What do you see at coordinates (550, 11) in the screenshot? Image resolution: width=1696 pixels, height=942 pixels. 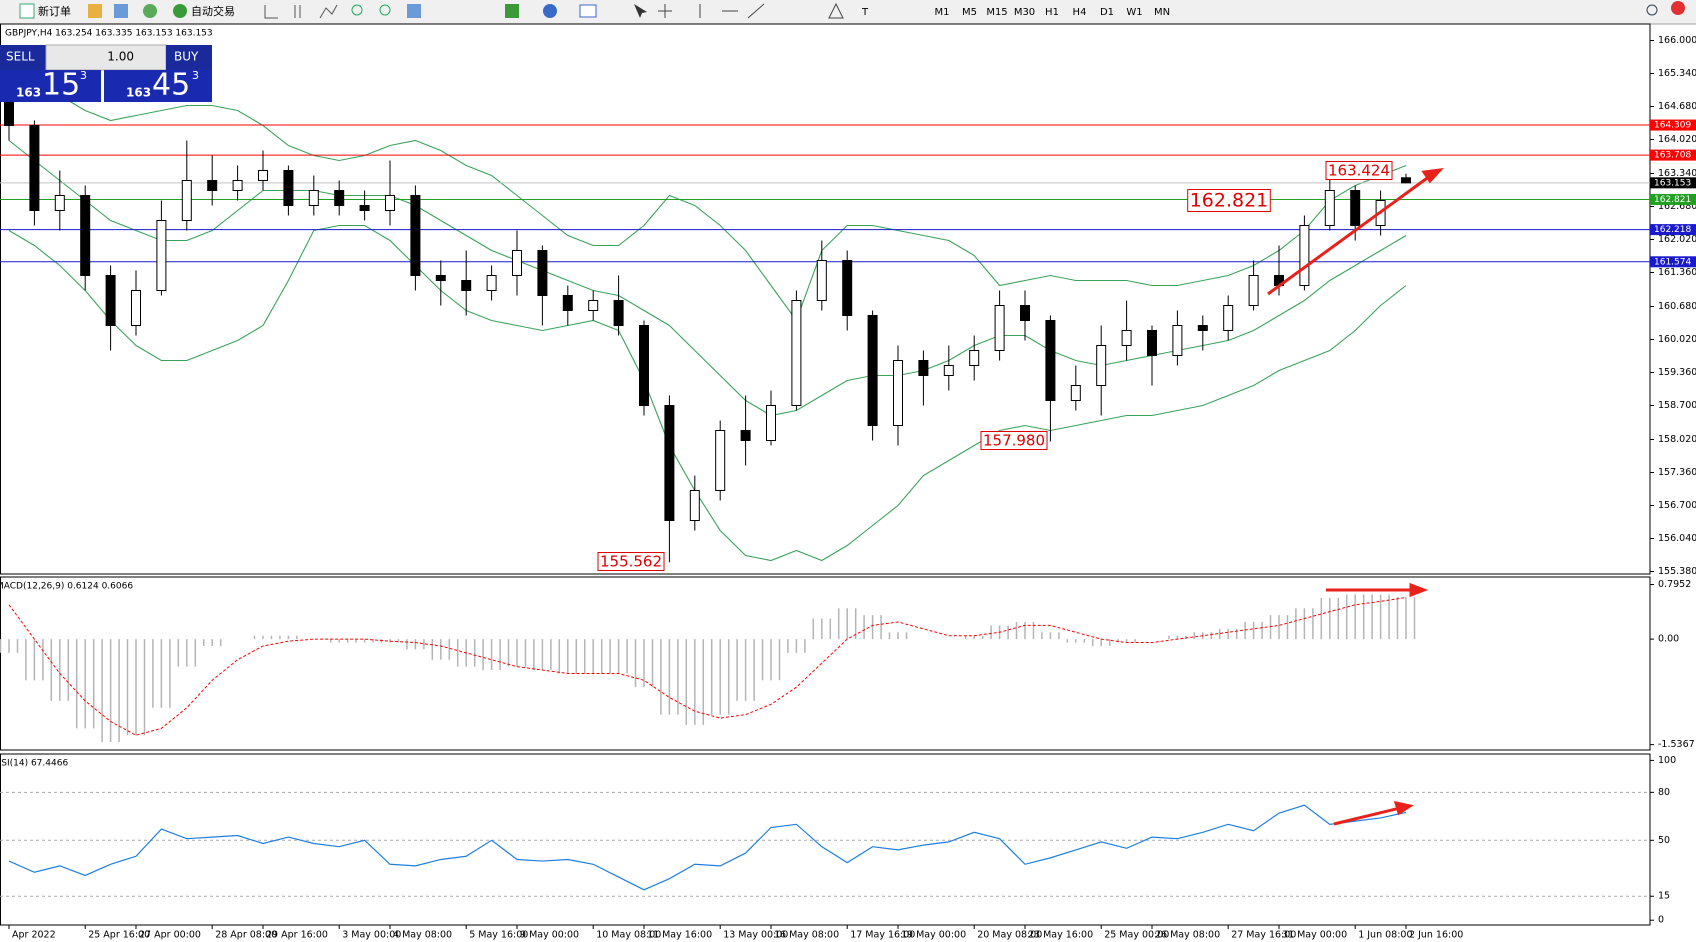 I see `period-icon` at bounding box center [550, 11].